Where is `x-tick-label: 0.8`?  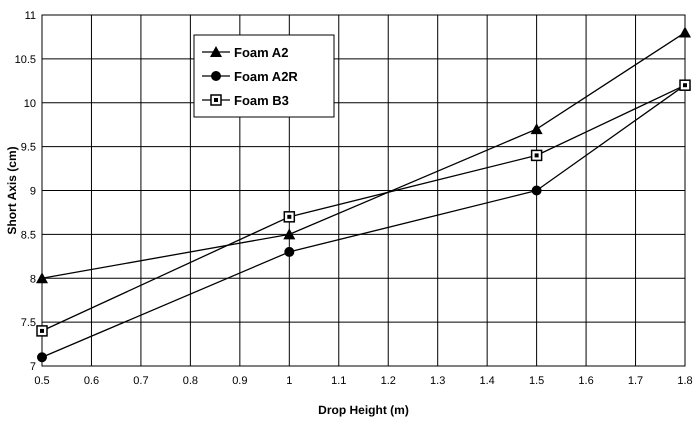
x-tick-label: 0.8 is located at coordinates (190, 381).